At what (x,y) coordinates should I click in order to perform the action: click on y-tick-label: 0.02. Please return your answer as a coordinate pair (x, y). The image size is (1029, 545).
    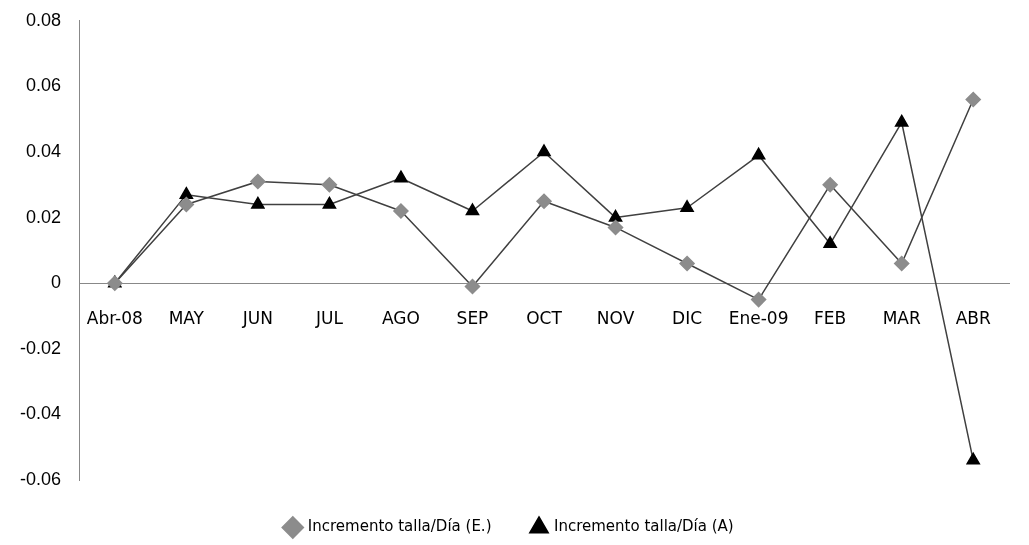
    Looking at the image, I should click on (43, 216).